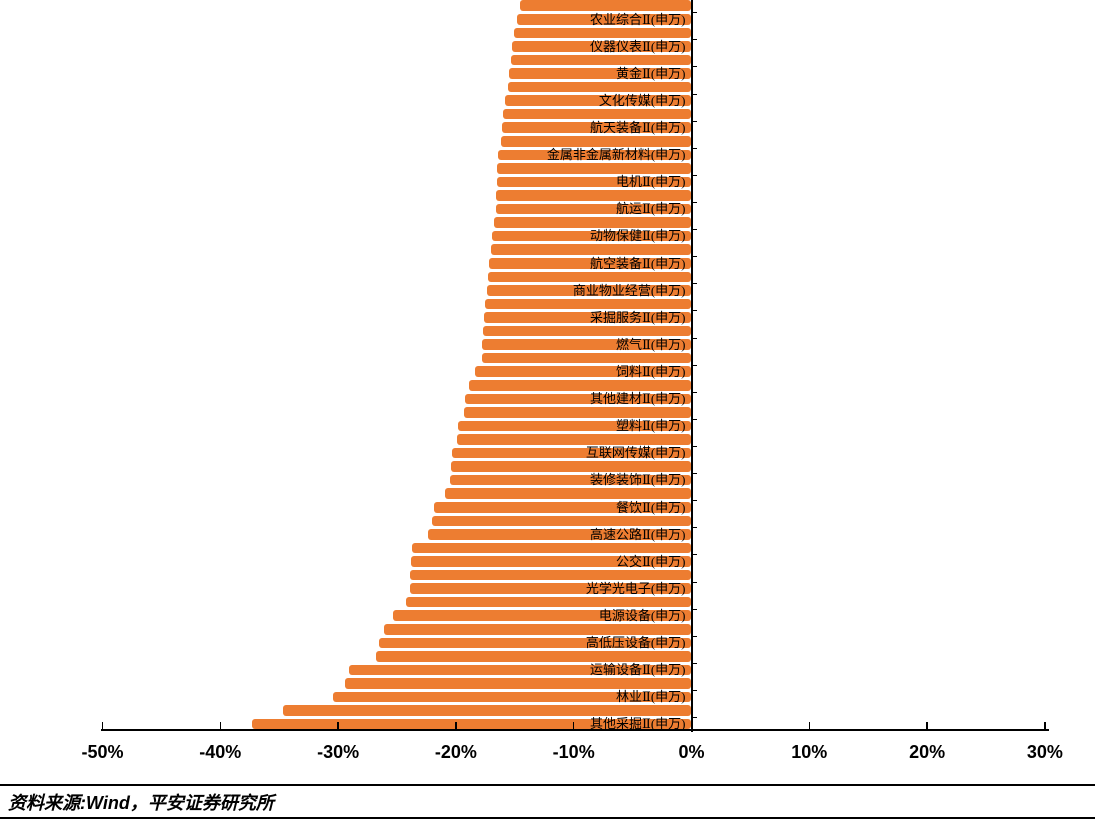 The width and height of the screenshot is (1095, 820). I want to click on footer-bottom-rule, so click(547, 817).